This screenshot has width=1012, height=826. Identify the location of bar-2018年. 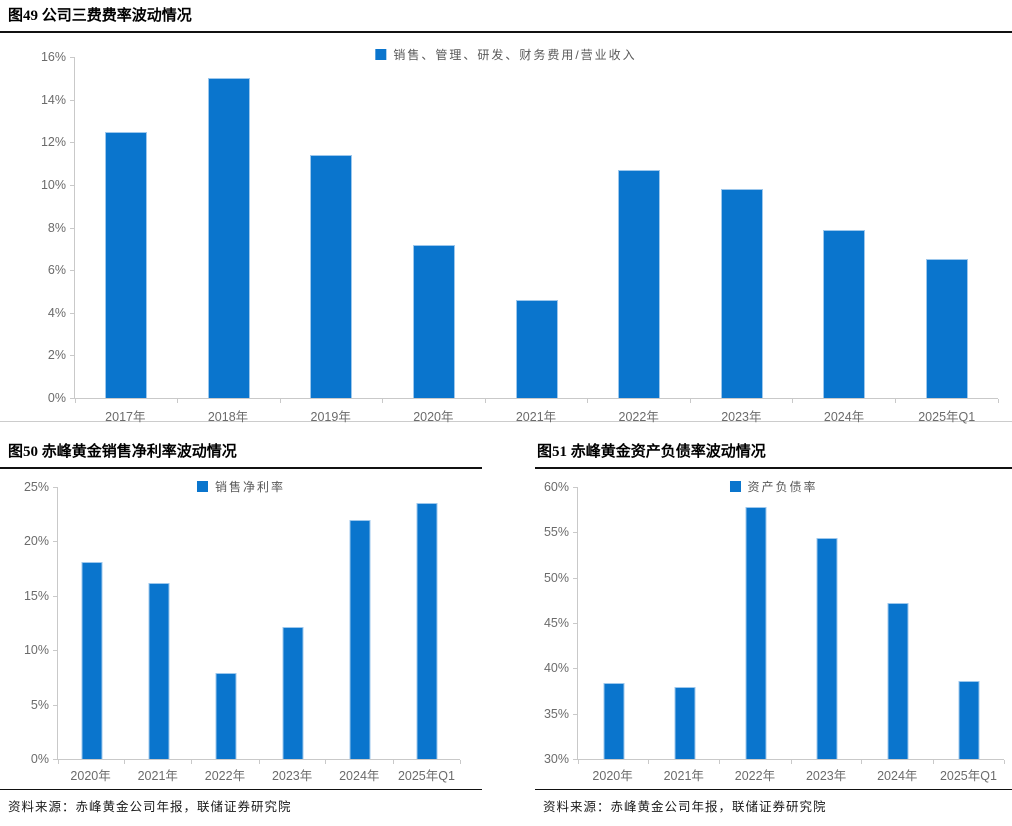
(228, 238).